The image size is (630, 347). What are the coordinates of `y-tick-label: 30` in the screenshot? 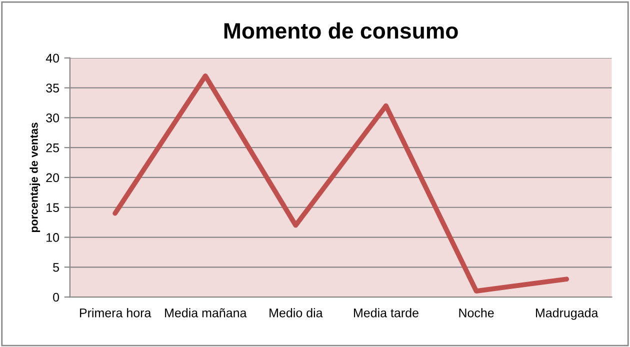 It's located at (53, 118).